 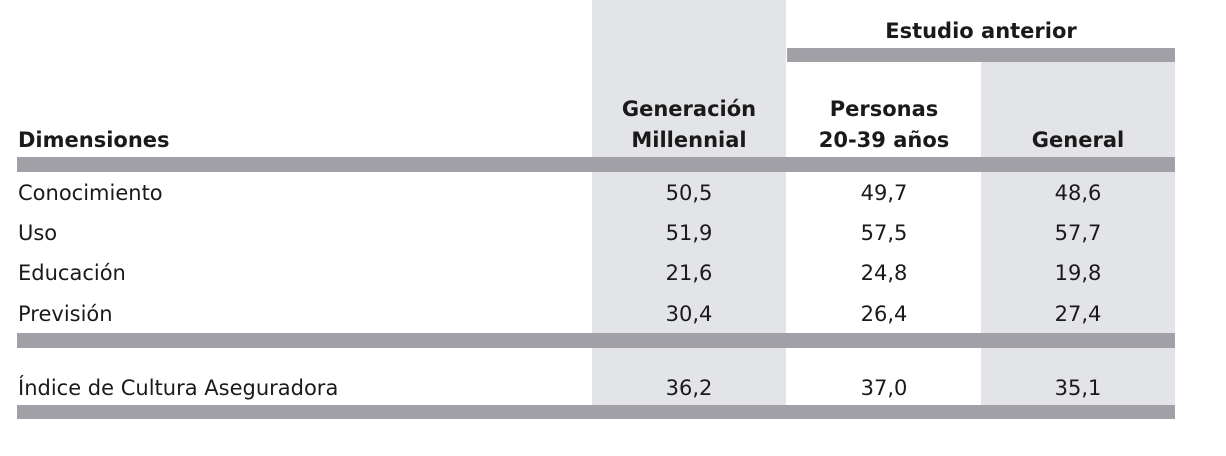 I want to click on group-header-rule, so click(x=981, y=55).